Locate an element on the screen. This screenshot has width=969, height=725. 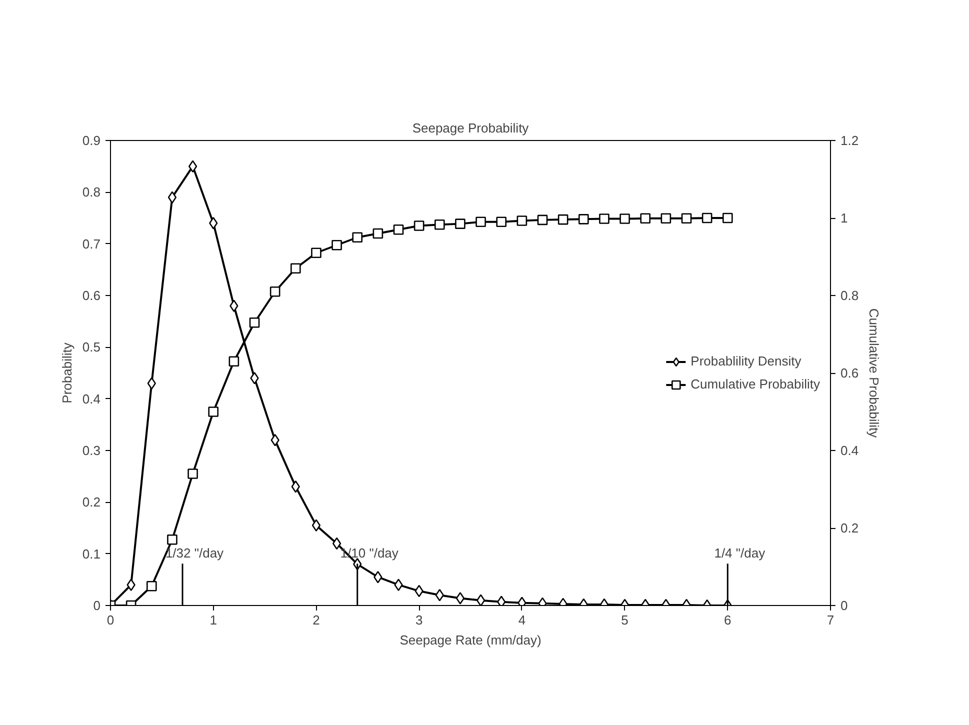
y-tick-label: 0.5 is located at coordinates (91, 347).